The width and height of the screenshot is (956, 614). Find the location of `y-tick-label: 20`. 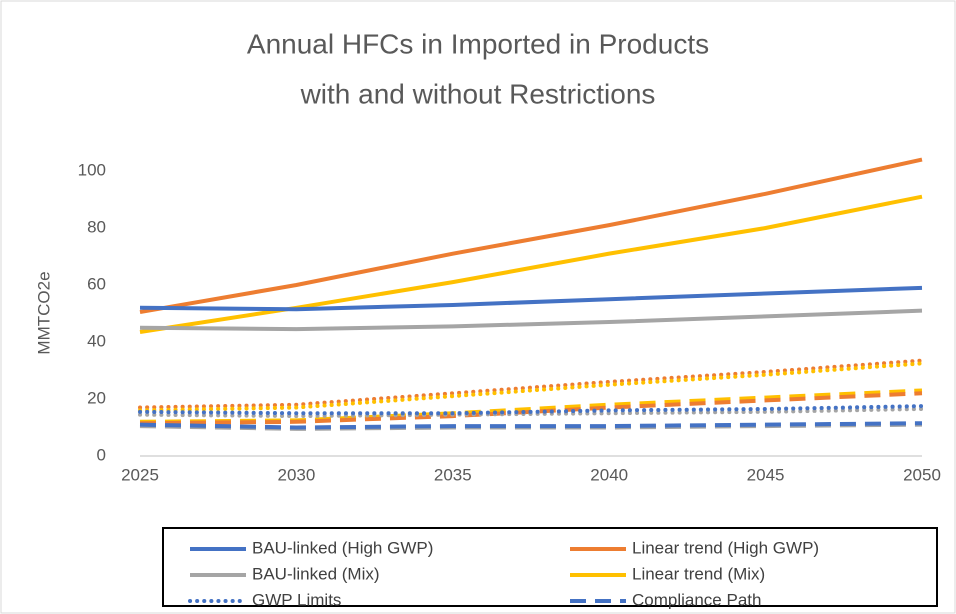

y-tick-label: 20 is located at coordinates (96, 397).